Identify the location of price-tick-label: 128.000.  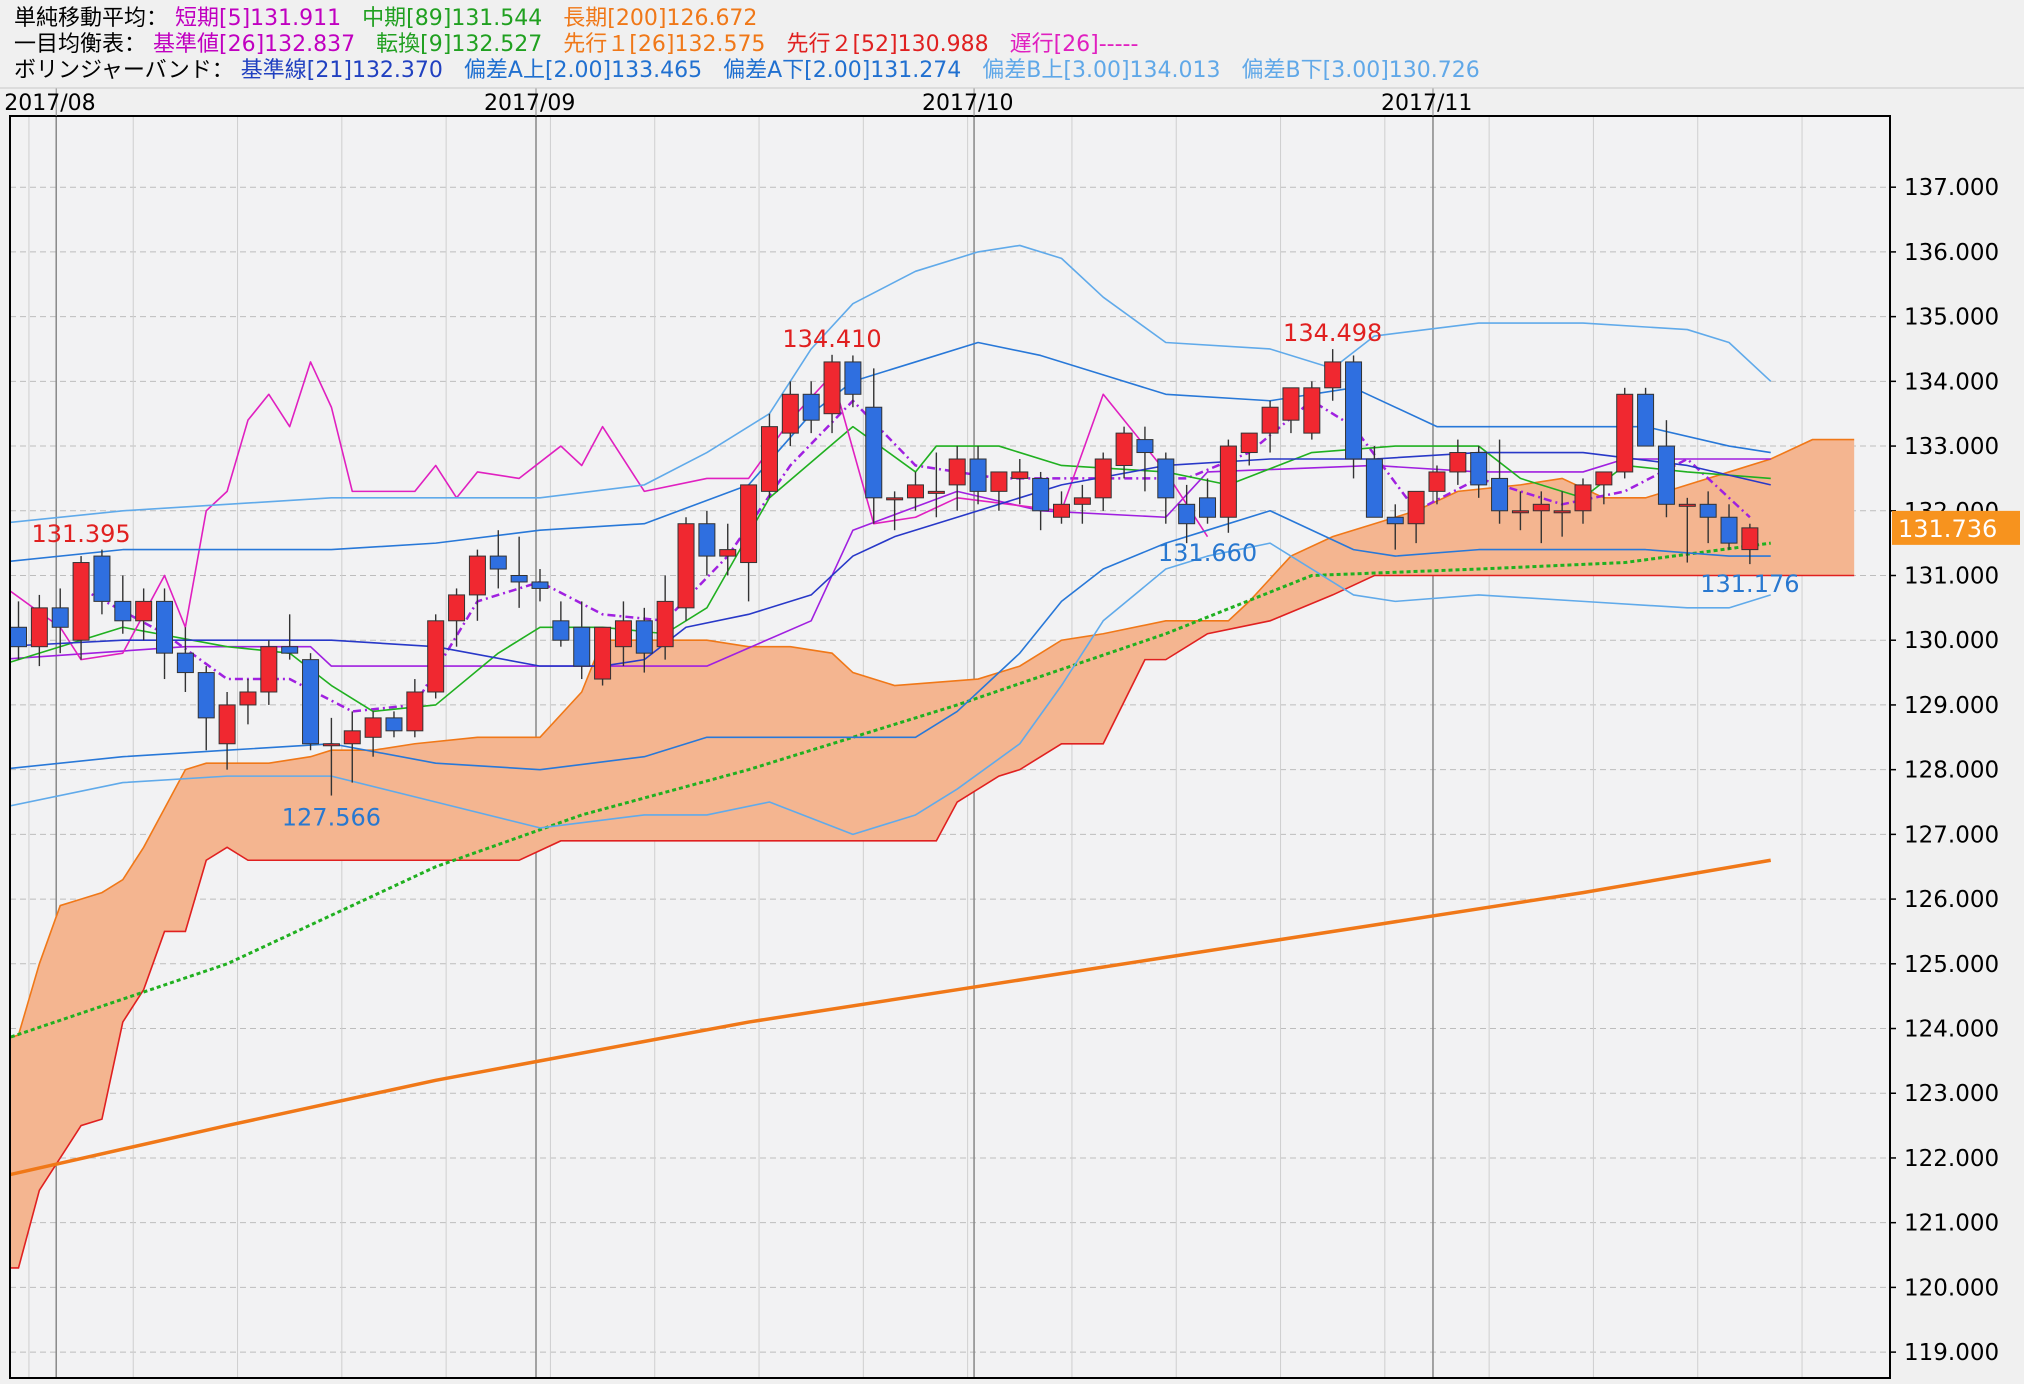
(1951, 771).